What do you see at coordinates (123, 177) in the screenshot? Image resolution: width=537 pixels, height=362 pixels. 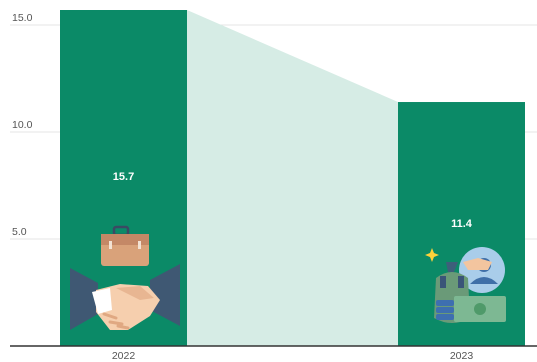 I see `data-label: 15.7` at bounding box center [123, 177].